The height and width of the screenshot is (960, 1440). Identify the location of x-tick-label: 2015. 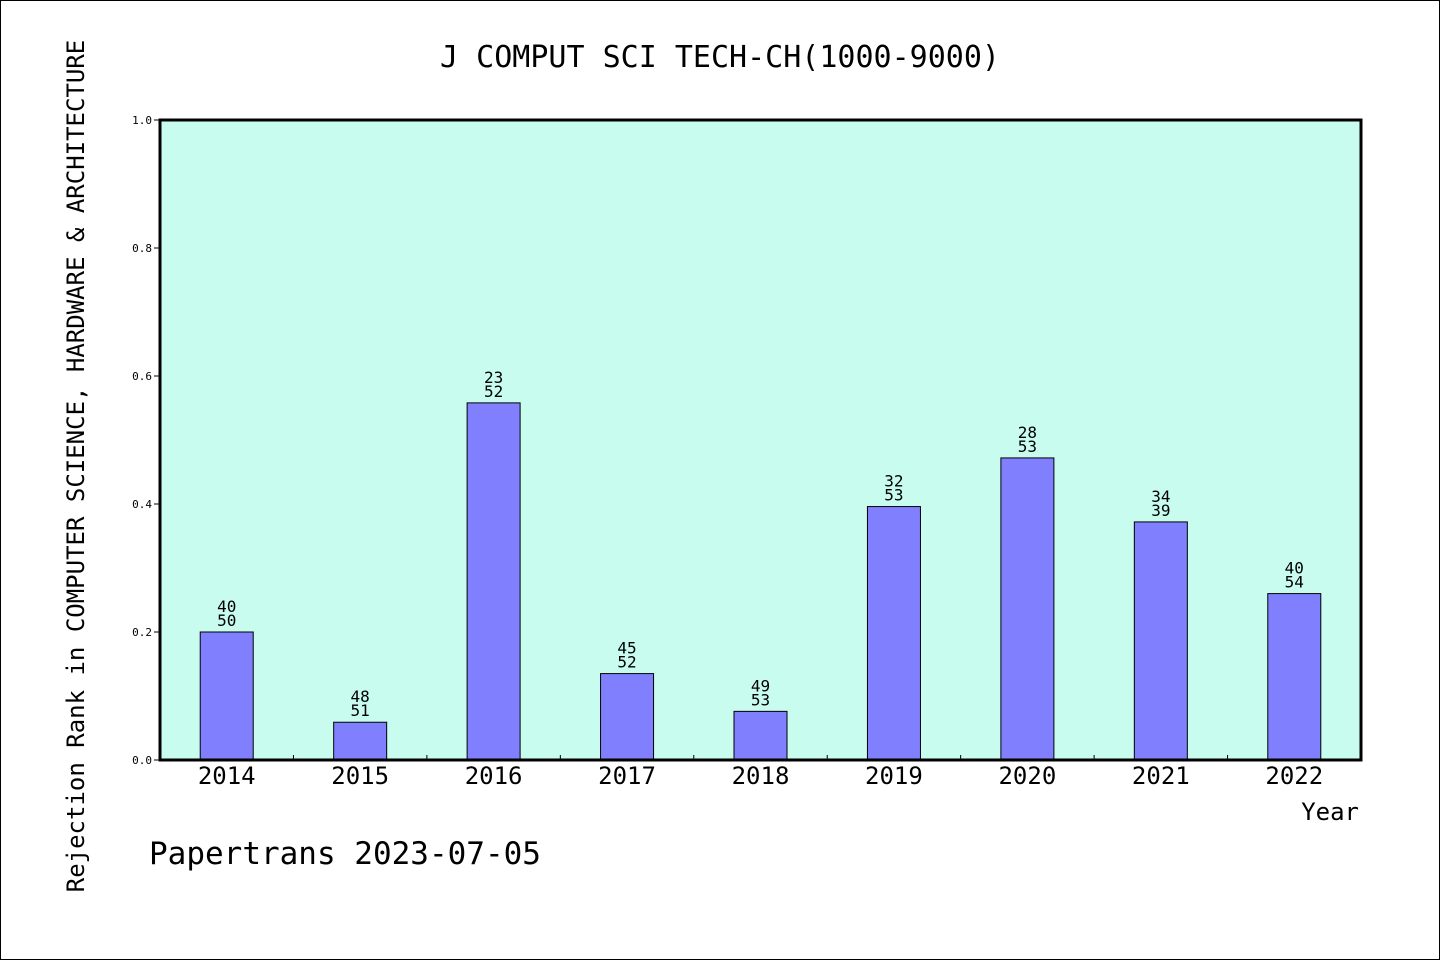
(360, 776).